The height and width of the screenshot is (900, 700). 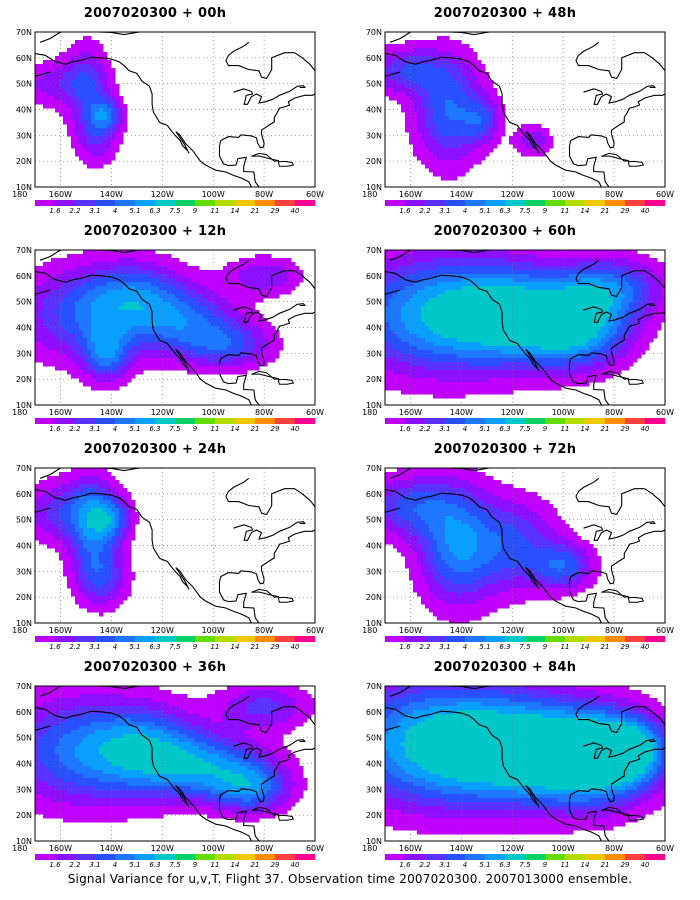 What do you see at coordinates (255, 211) in the screenshot?
I see `colorbar-label: 21` at bounding box center [255, 211].